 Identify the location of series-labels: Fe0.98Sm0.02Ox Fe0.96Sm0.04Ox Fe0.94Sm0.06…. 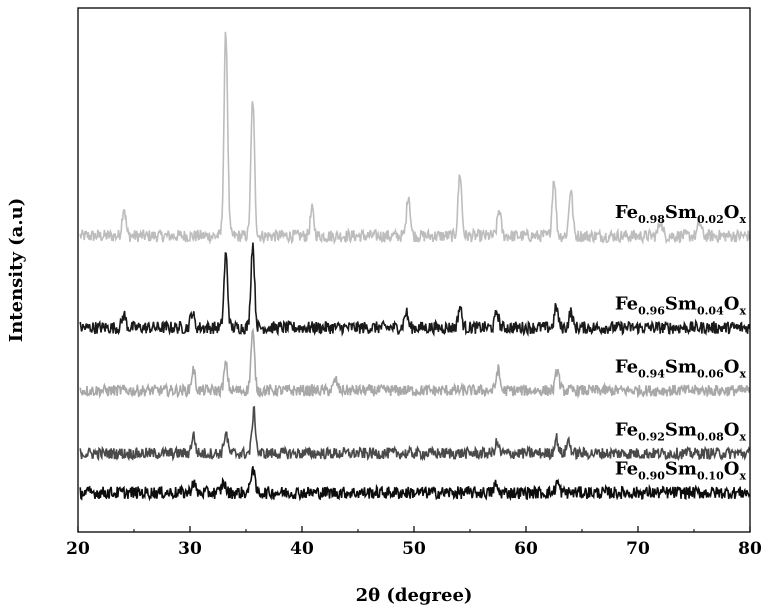
(681, 342).